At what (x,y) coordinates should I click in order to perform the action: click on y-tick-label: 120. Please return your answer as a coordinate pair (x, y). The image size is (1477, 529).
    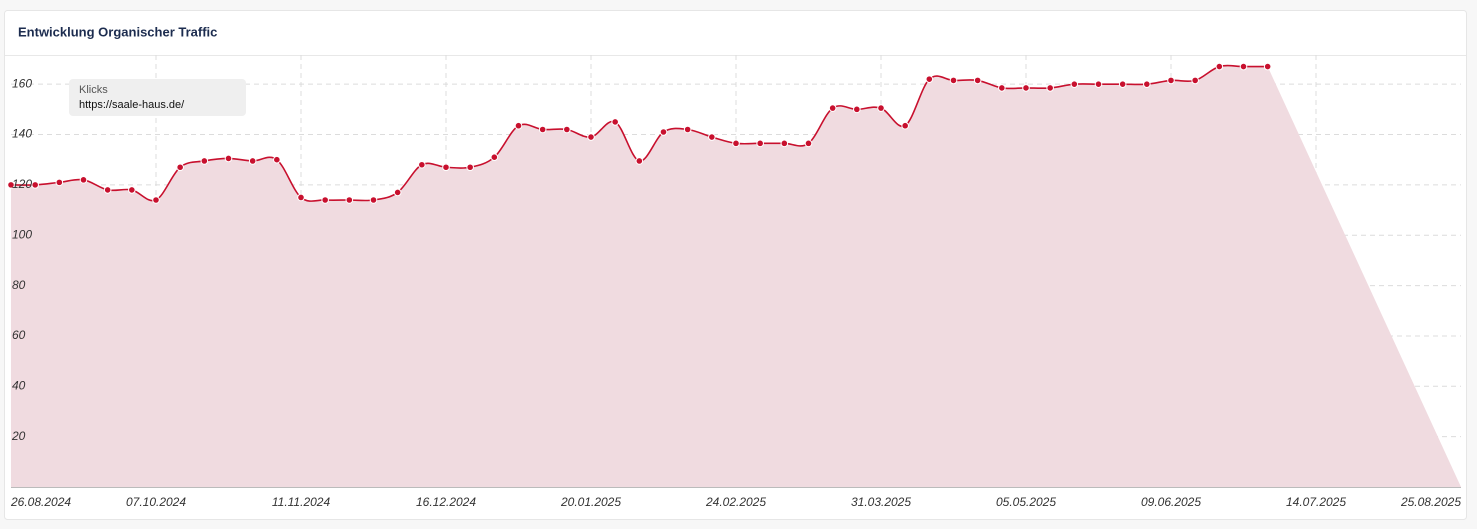
    Looking at the image, I should click on (22, 184).